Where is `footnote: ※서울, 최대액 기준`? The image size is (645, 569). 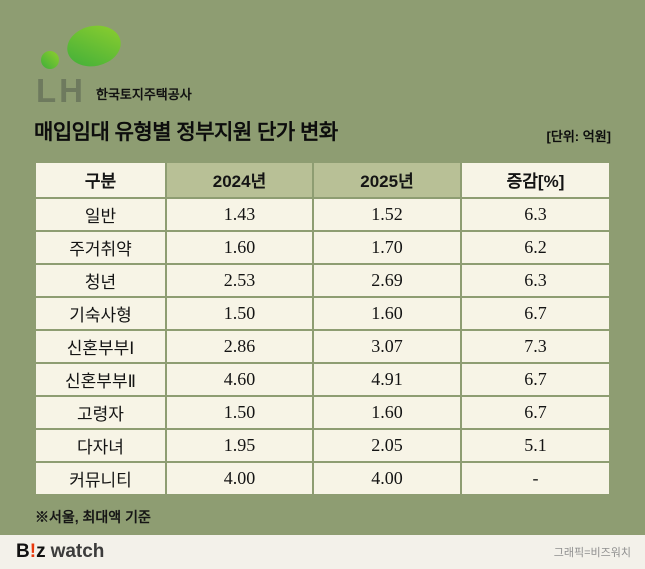
footnote: ※서울, 최대액 기준 is located at coordinates (93, 516).